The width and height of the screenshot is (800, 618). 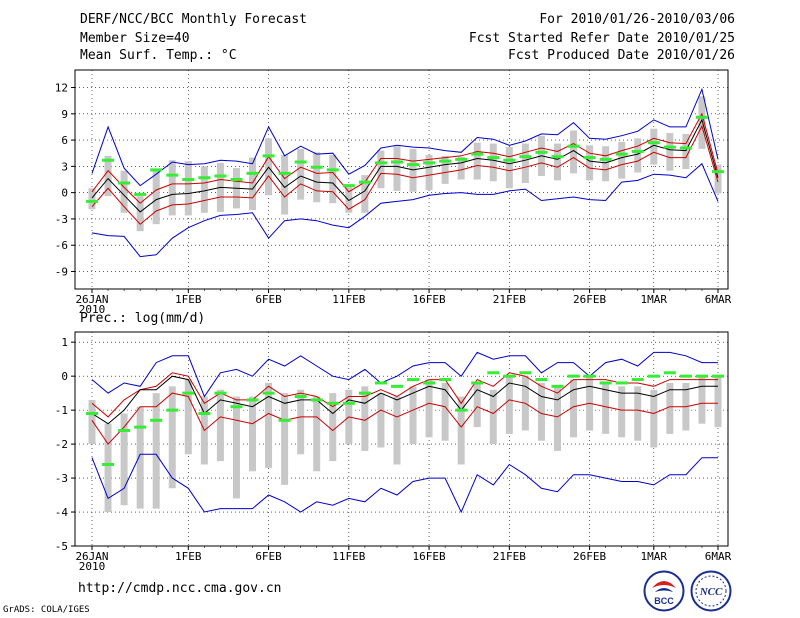 What do you see at coordinates (61, 444) in the screenshot?
I see `precip-ytick-label: -2` at bounding box center [61, 444].